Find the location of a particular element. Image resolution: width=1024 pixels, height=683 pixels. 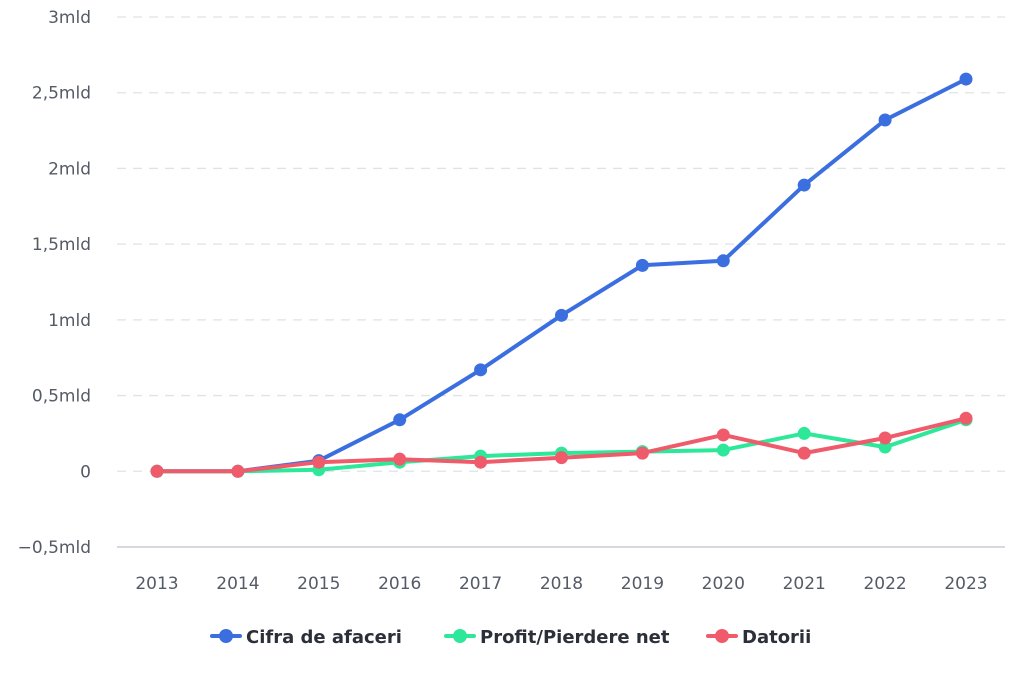

x-tick-label: 2023 is located at coordinates (965, 584).